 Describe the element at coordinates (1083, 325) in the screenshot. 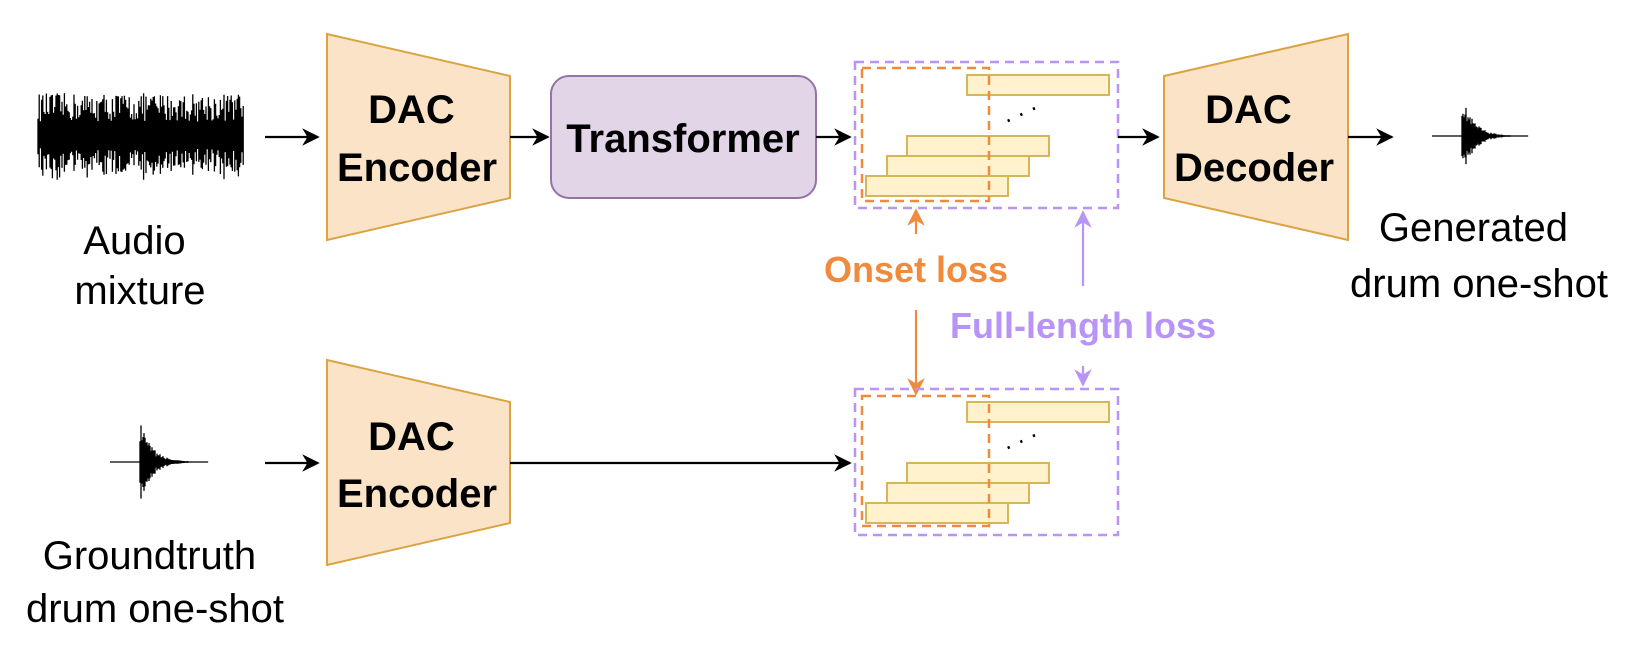

I see `full-length-loss-label: Full-length loss` at that location.